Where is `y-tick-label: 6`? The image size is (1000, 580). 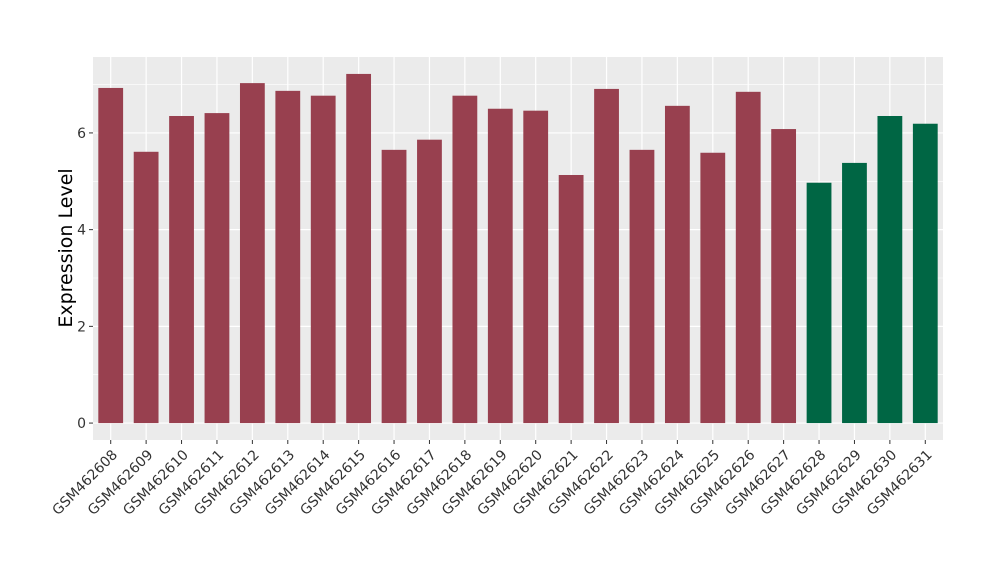
y-tick-label: 6 is located at coordinates (81, 134).